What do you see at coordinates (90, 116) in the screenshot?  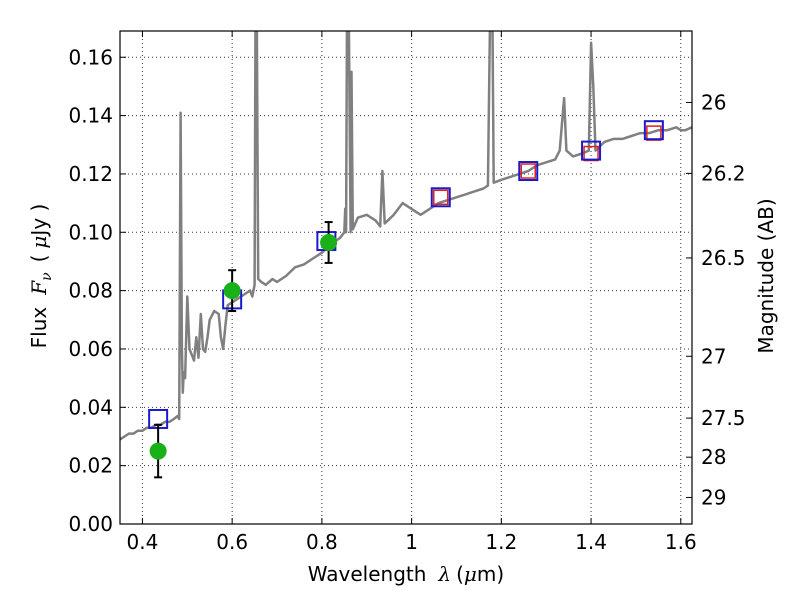 I see `y-tick-label: 0.14` at bounding box center [90, 116].